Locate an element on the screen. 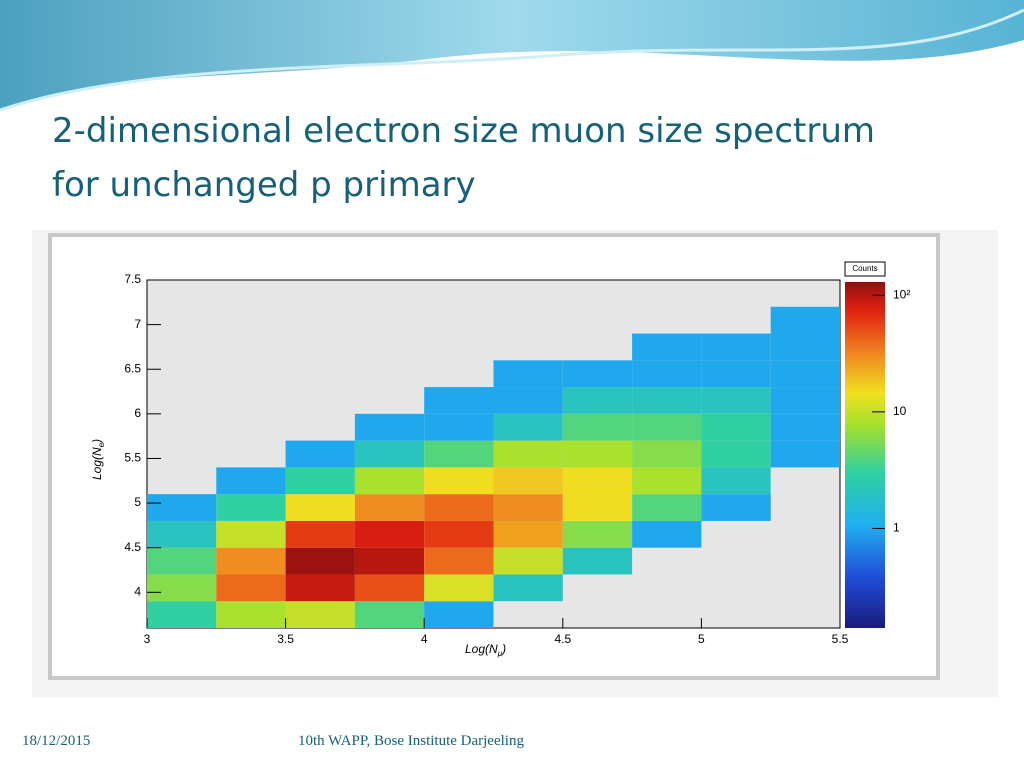 The width and height of the screenshot is (1024, 768). y-tick-label: 4 is located at coordinates (137, 591).